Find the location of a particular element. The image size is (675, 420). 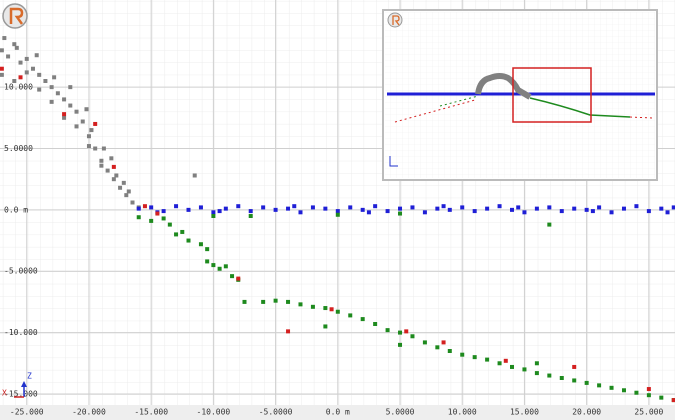

z-axis-label: Z is located at coordinates (29, 376).